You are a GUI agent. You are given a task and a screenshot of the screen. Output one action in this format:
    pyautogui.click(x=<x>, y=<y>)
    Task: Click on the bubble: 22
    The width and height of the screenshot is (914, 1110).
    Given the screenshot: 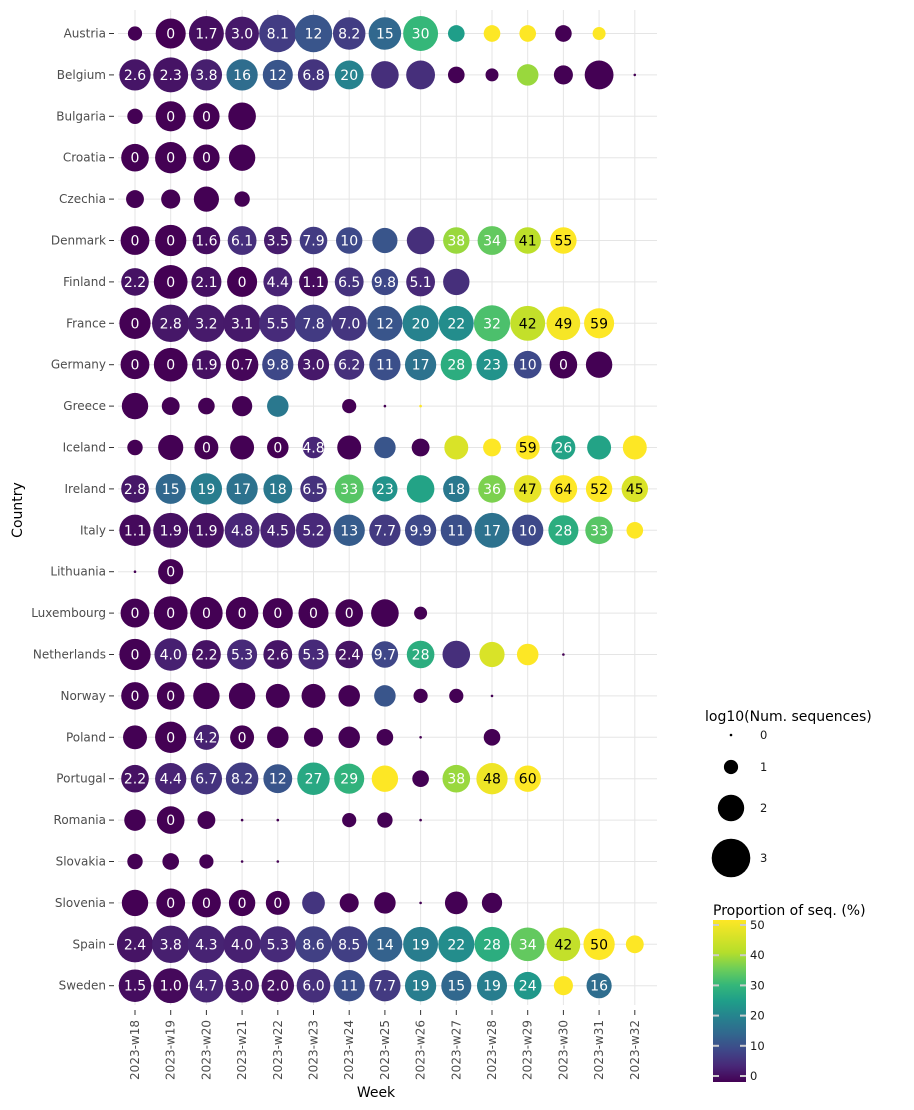 What is the action you would take?
    pyautogui.click(x=456, y=323)
    